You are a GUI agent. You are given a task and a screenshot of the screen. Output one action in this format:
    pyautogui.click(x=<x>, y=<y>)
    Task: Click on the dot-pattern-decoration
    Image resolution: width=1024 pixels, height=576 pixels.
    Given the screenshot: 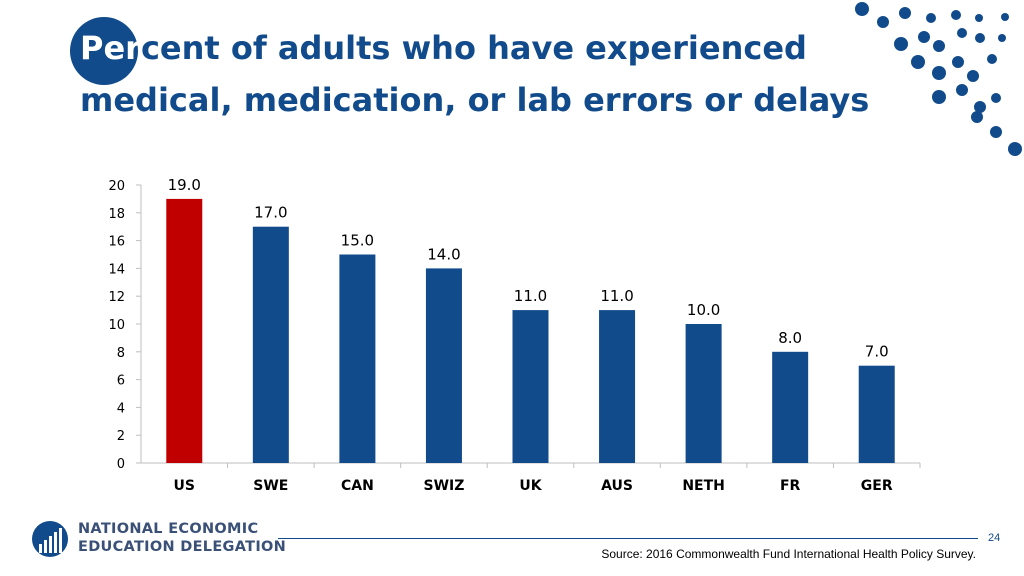 What is the action you would take?
    pyautogui.click(x=938, y=79)
    